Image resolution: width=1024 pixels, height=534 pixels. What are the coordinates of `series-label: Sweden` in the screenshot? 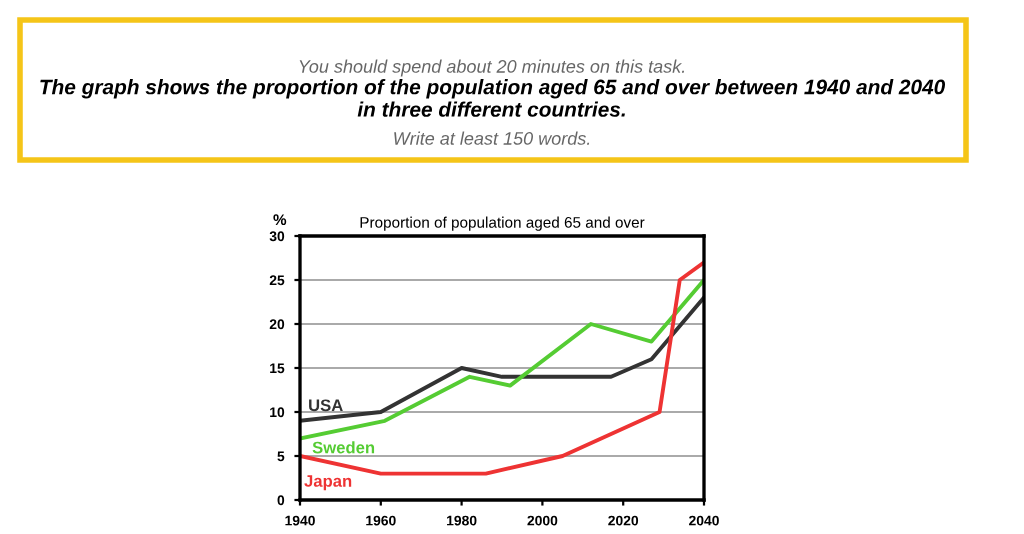 It's located at (343, 447).